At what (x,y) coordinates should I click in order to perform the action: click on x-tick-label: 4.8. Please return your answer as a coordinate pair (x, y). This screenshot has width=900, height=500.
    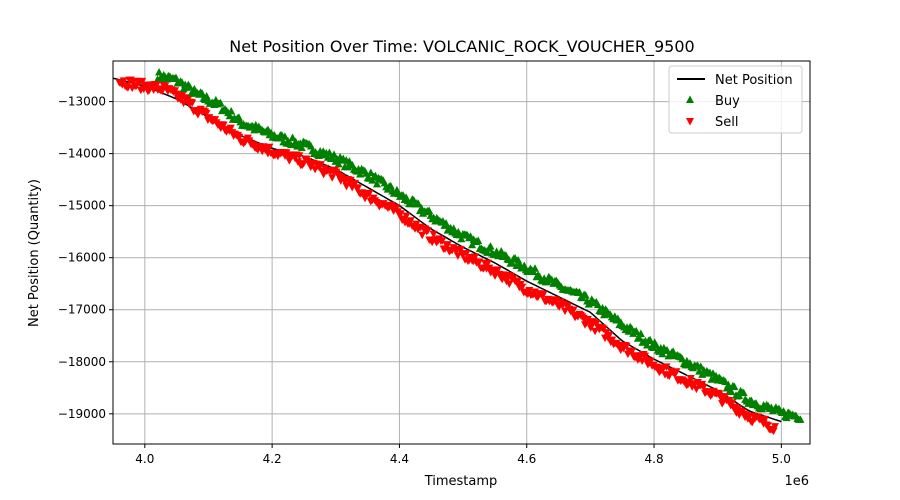
    Looking at the image, I should click on (654, 459).